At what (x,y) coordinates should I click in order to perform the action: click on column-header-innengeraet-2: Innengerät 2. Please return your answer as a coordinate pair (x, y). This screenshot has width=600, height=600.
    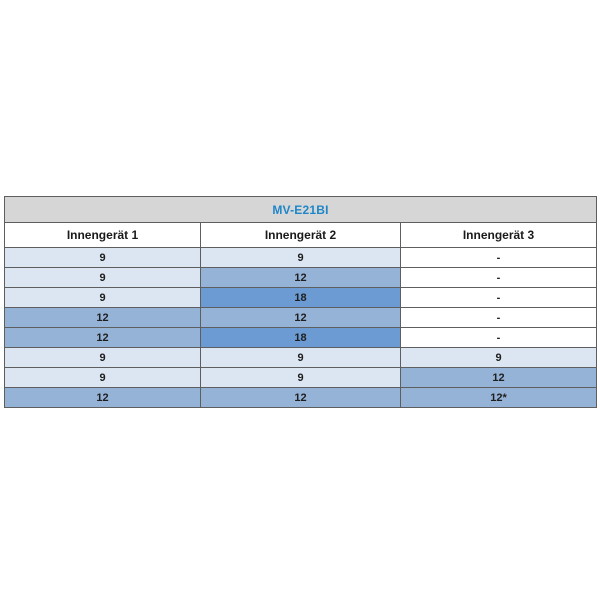
    Looking at the image, I should click on (300, 235).